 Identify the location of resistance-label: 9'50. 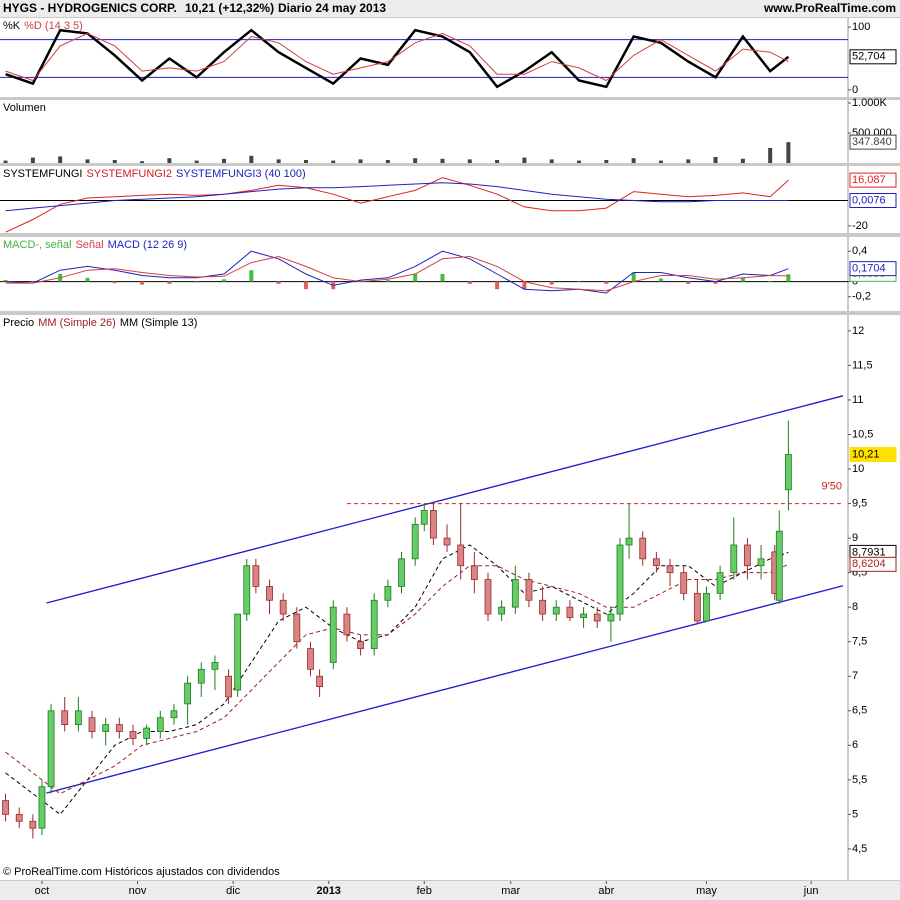
(832, 486).